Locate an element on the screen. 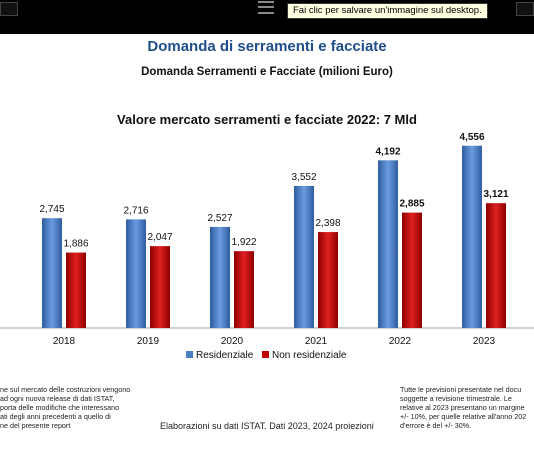  x-tick-label: 2018 is located at coordinates (64, 341).